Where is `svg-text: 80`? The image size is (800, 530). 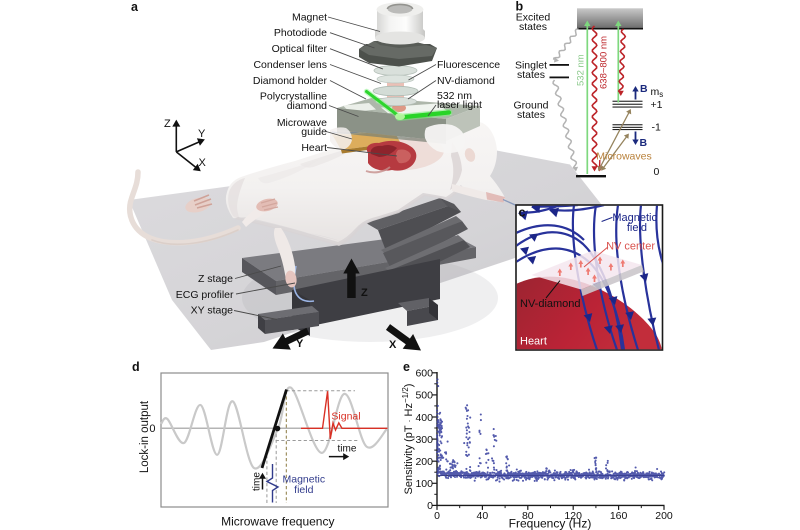 svg-text: 80 is located at coordinates (528, 516).